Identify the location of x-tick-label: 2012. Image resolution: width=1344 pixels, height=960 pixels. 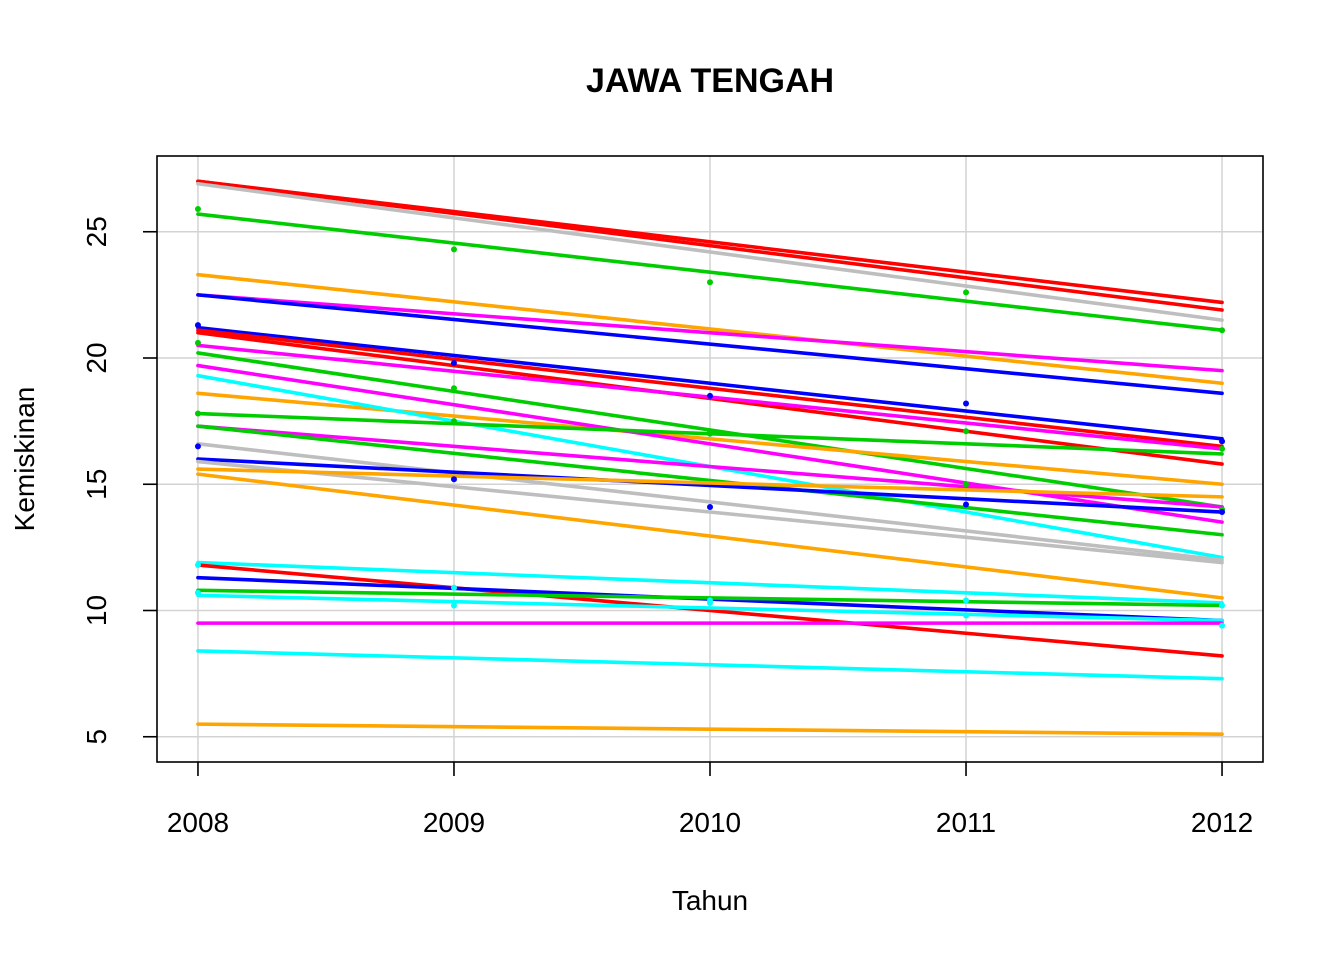
(1222, 822).